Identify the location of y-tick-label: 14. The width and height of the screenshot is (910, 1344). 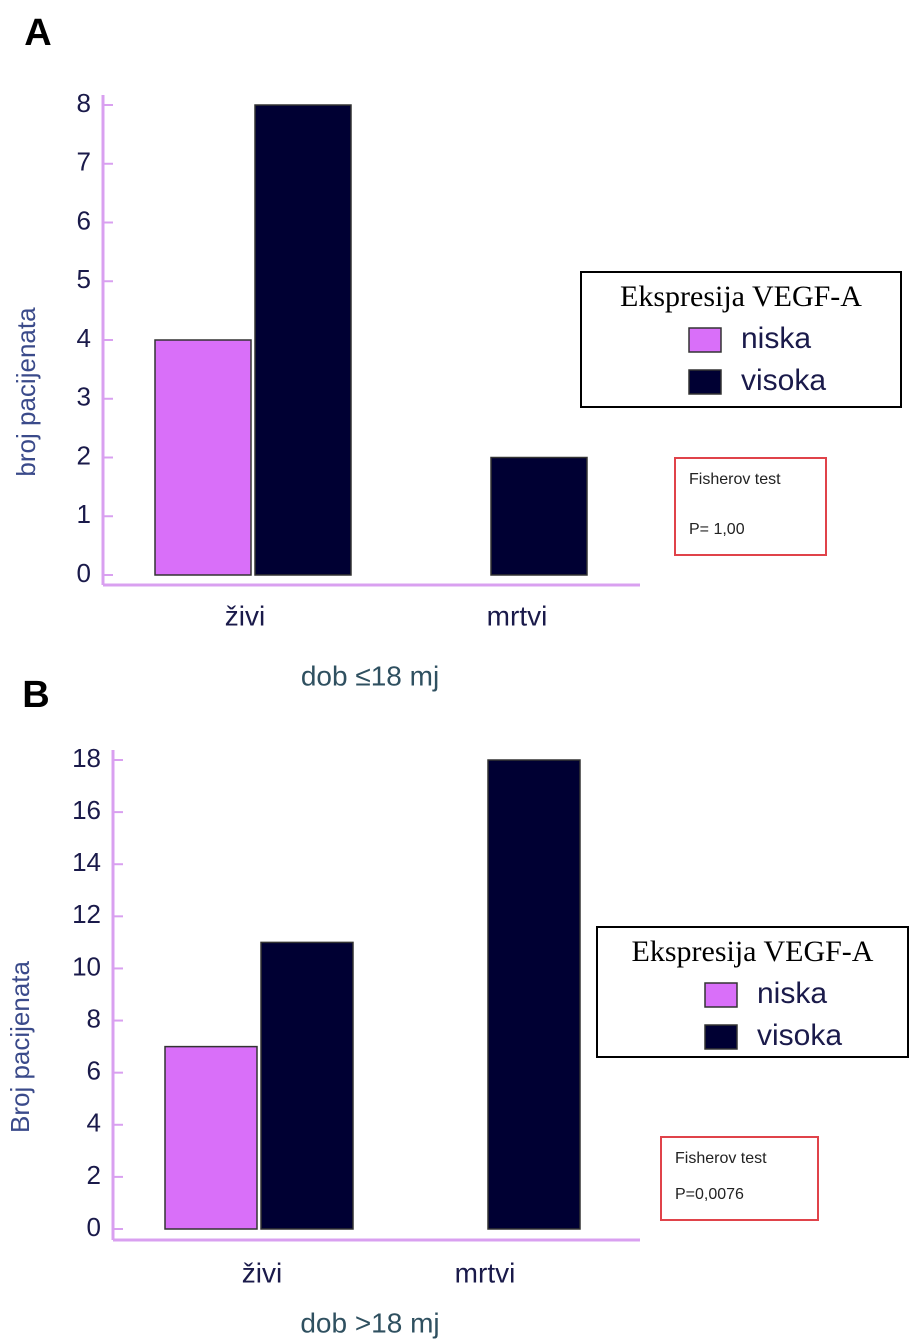
(86, 862).